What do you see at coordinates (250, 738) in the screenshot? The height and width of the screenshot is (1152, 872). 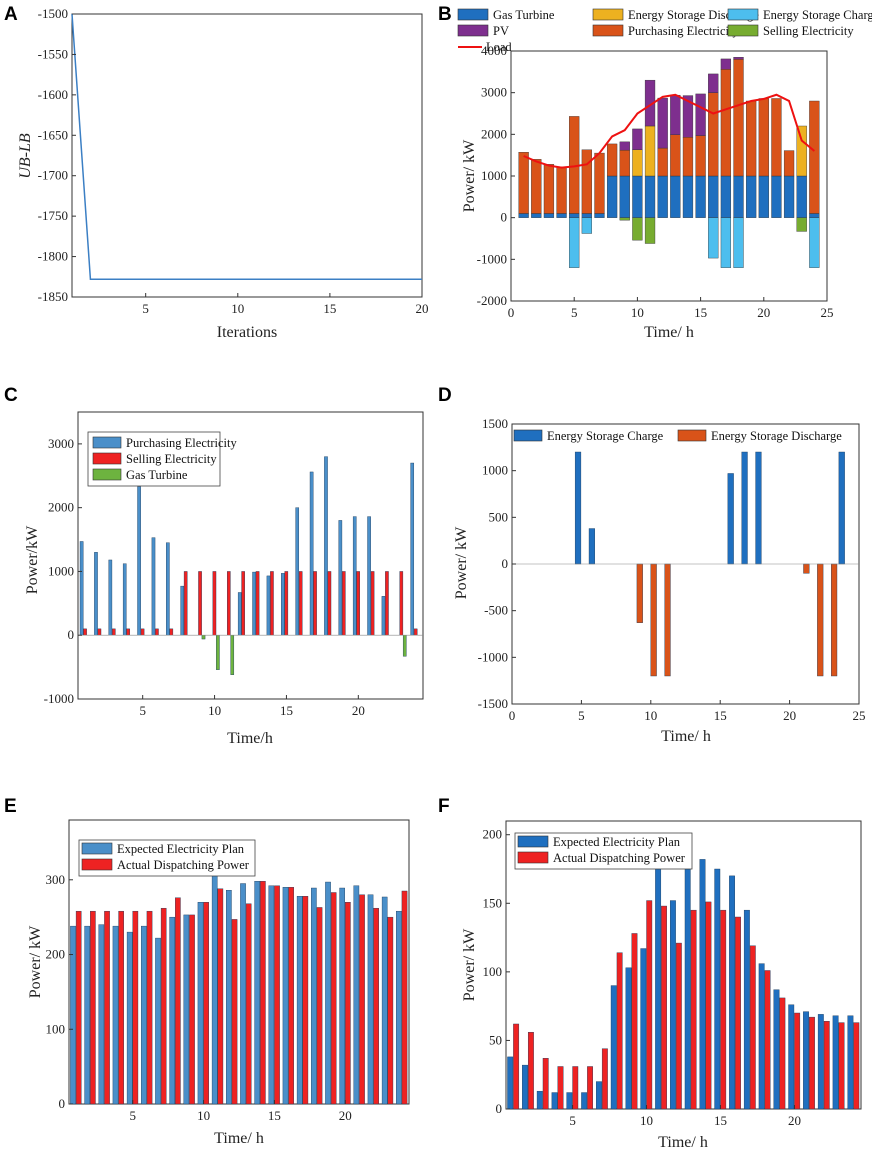 I see `panel-c-xlabel: Time/h` at bounding box center [250, 738].